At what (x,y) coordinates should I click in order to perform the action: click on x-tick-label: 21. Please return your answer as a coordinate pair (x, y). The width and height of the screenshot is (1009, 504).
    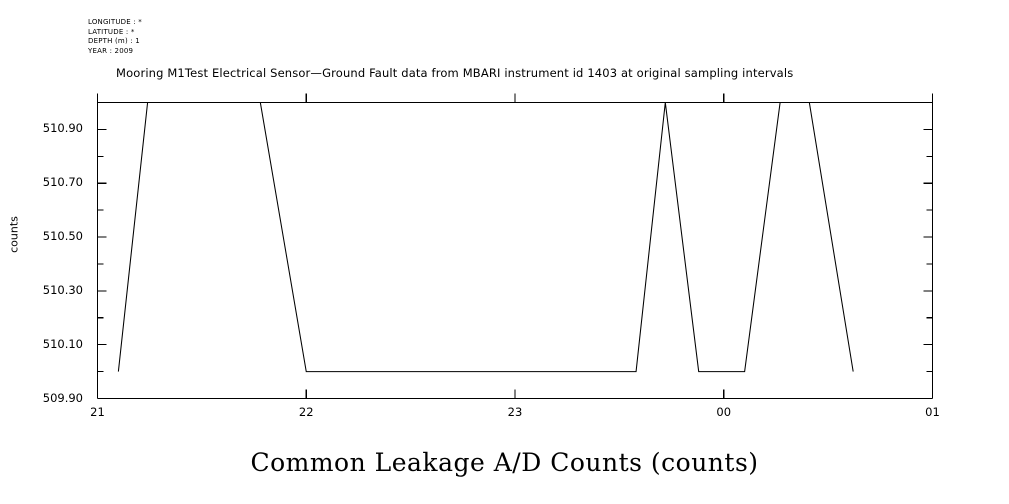
    Looking at the image, I should click on (97, 411).